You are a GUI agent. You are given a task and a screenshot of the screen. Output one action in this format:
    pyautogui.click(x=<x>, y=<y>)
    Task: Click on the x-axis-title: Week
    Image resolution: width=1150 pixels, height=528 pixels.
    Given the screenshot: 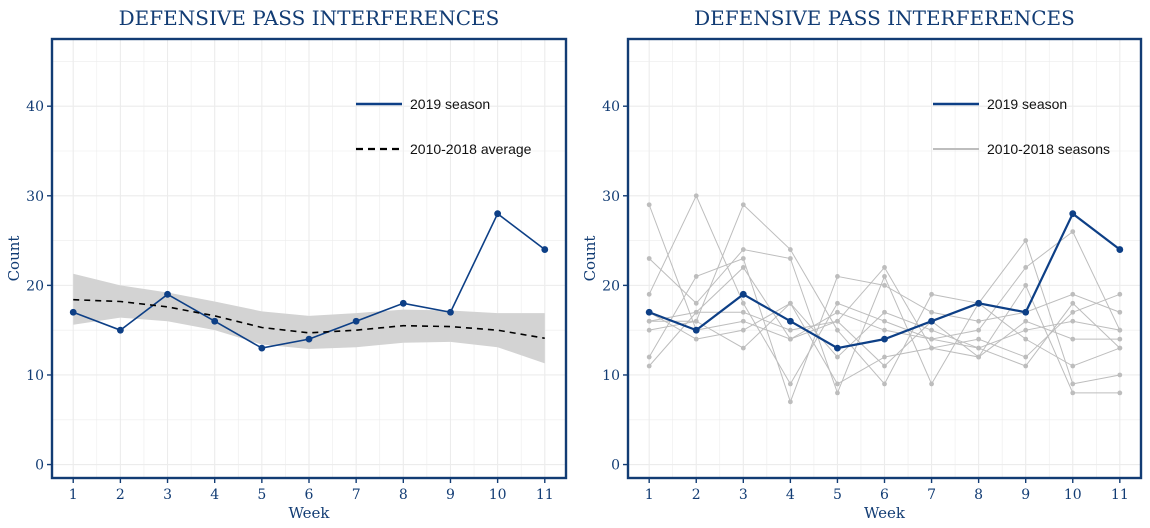 What is the action you would take?
    pyautogui.click(x=309, y=513)
    